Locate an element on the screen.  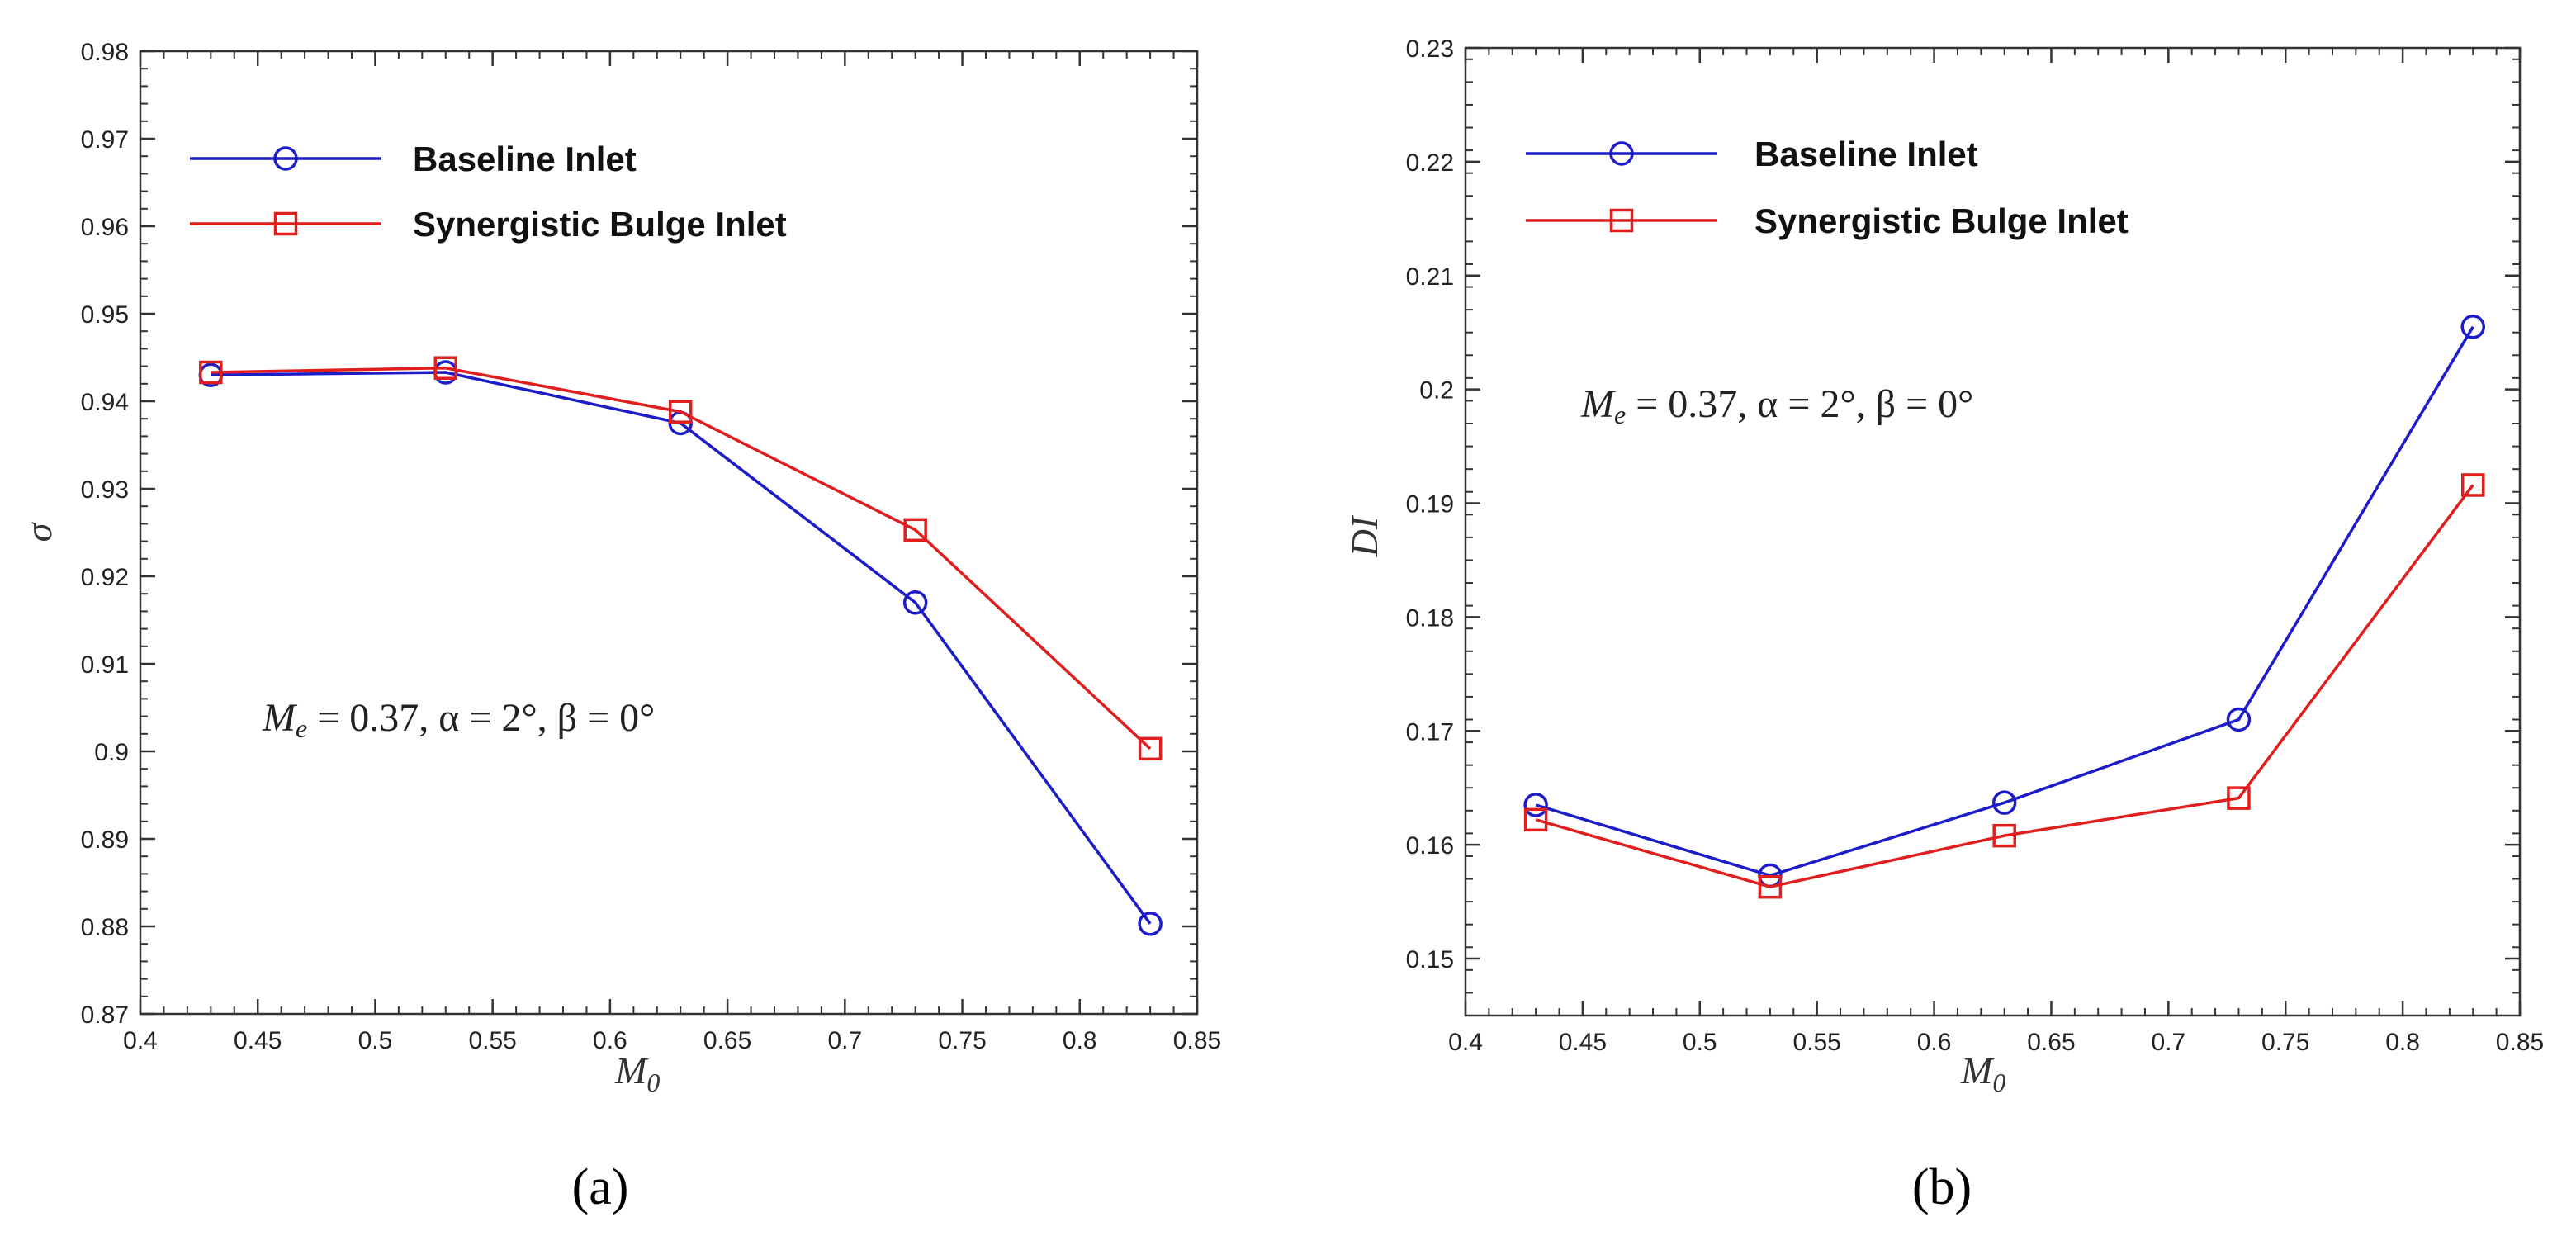
y-tick-label: 0.18 is located at coordinates (1430, 618).